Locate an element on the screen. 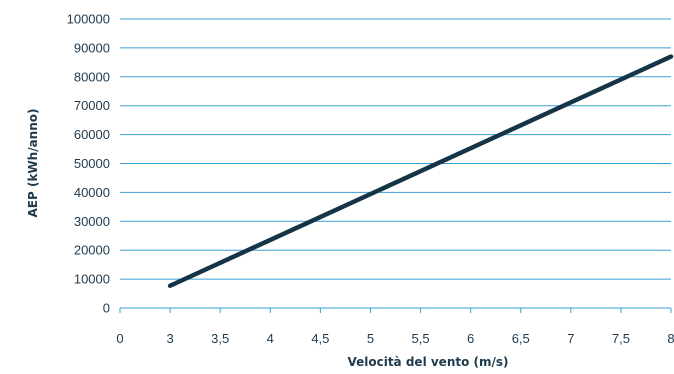 This screenshot has width=674, height=374. x-tick-label: 6,5 is located at coordinates (521, 338).